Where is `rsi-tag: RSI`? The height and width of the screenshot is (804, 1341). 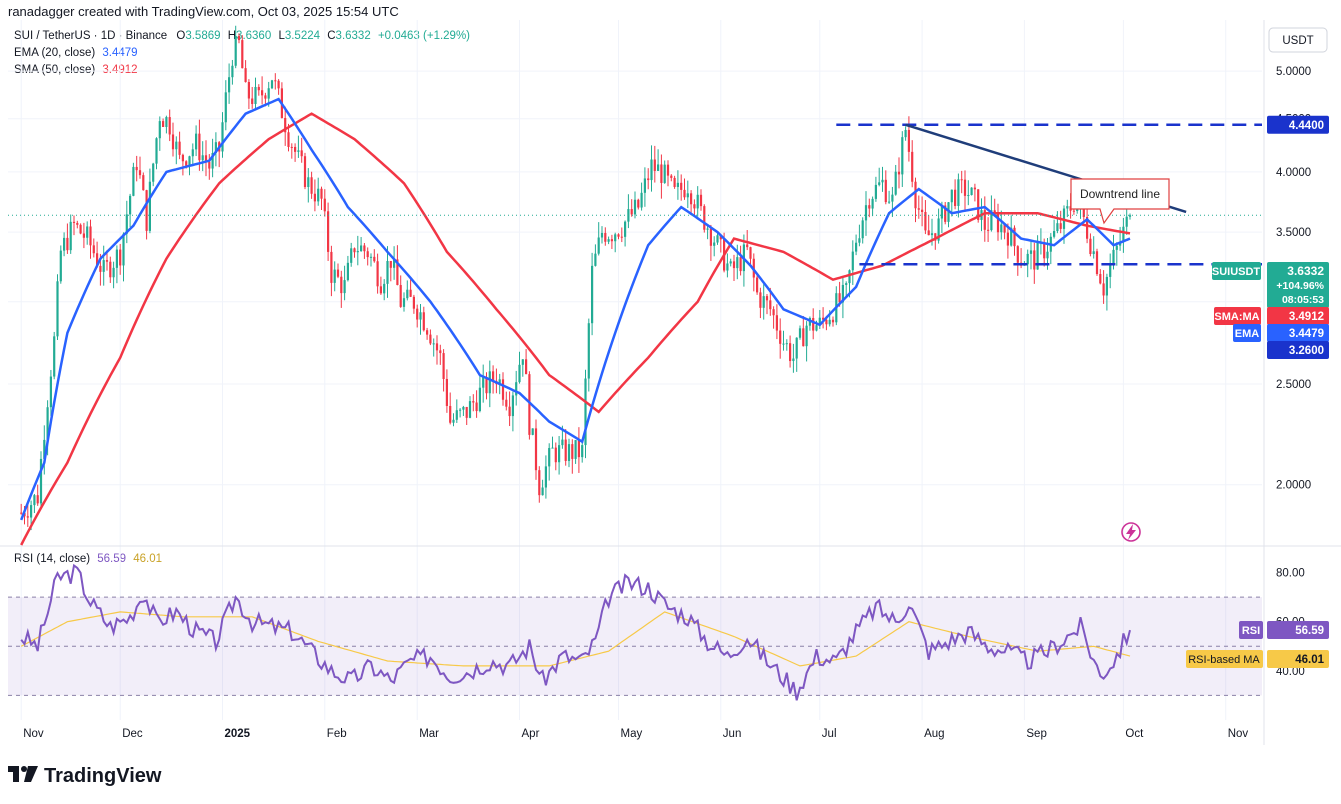 rsi-tag: RSI is located at coordinates (1251, 631).